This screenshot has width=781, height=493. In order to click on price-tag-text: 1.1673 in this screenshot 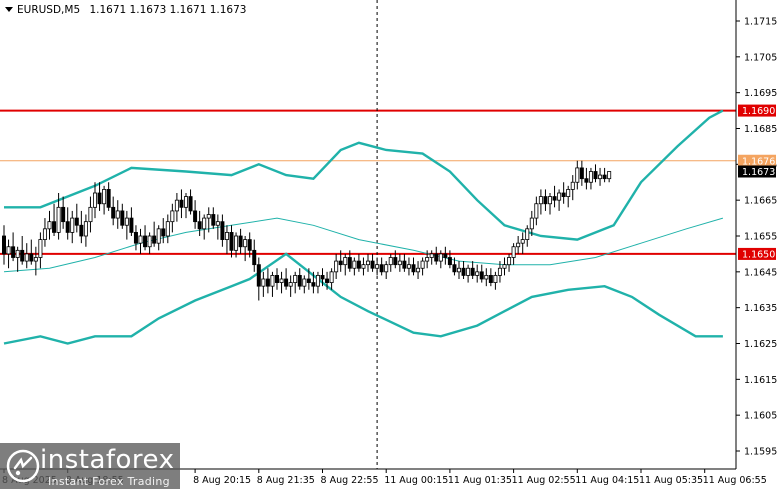, I will do `click(758, 172)`.